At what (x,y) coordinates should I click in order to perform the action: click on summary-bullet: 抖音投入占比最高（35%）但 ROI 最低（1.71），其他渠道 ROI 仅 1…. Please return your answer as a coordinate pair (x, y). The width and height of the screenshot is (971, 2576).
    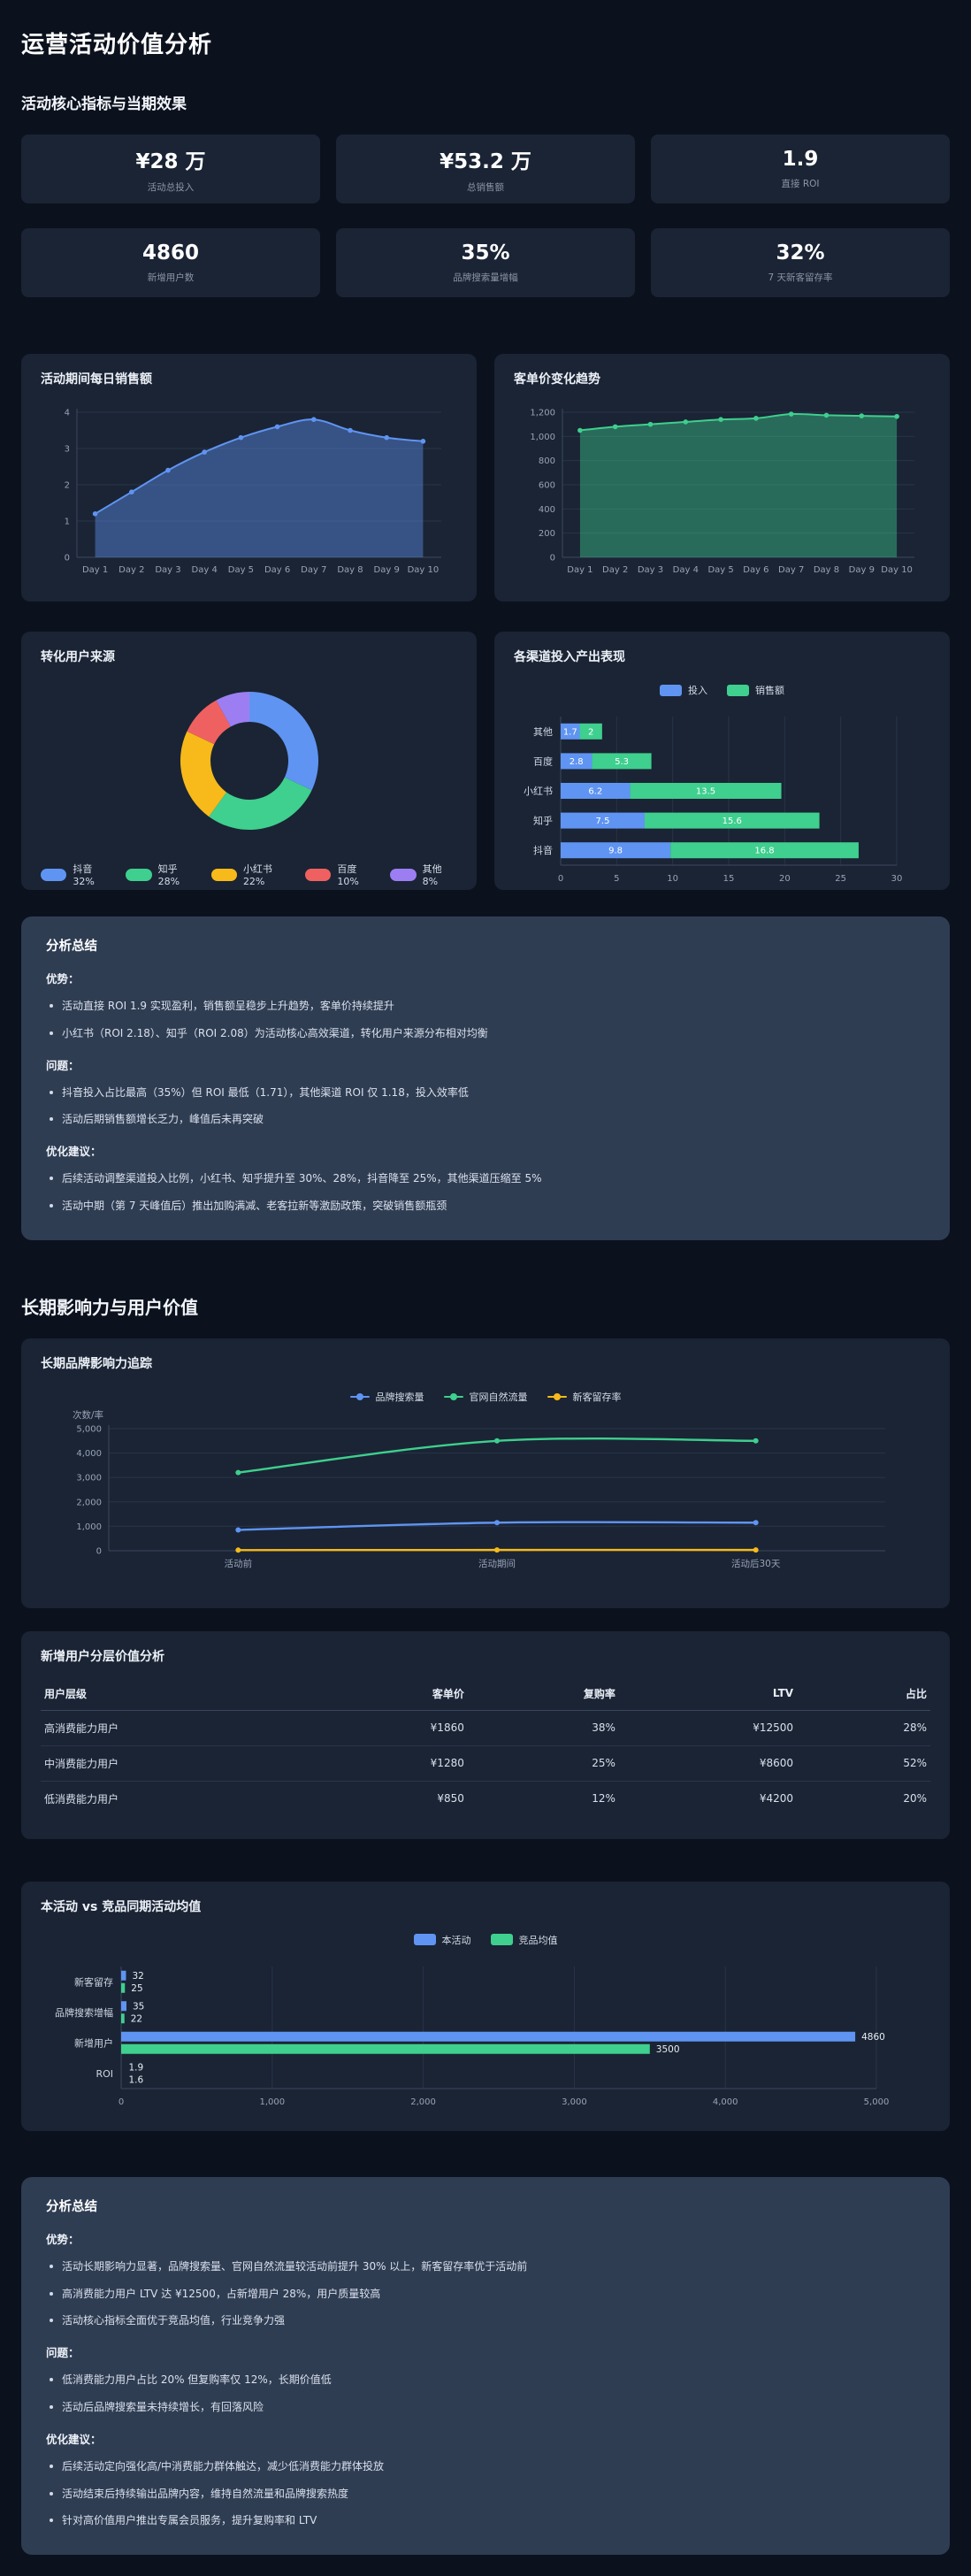
    Looking at the image, I should click on (485, 1092).